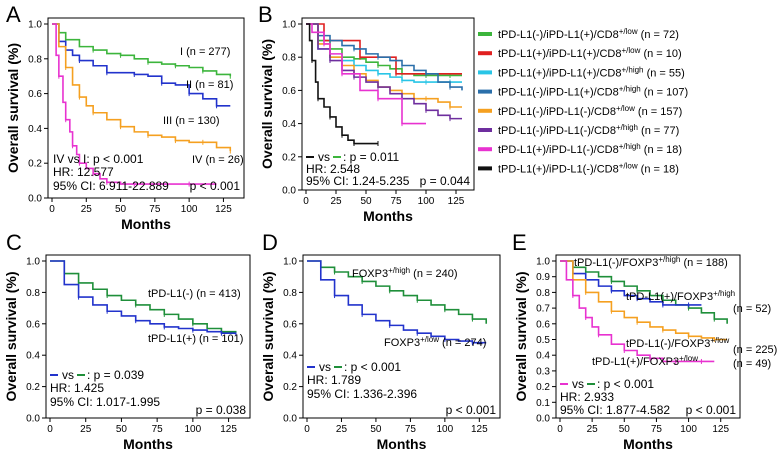 The width and height of the screenshot is (778, 457). I want to click on curve-label-pos-low-n: (n = 49), so click(752, 364).